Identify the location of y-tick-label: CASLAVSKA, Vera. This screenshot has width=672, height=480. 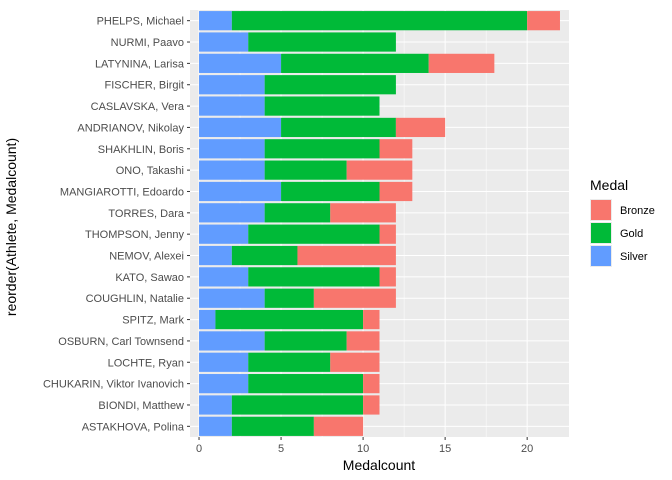
(138, 107).